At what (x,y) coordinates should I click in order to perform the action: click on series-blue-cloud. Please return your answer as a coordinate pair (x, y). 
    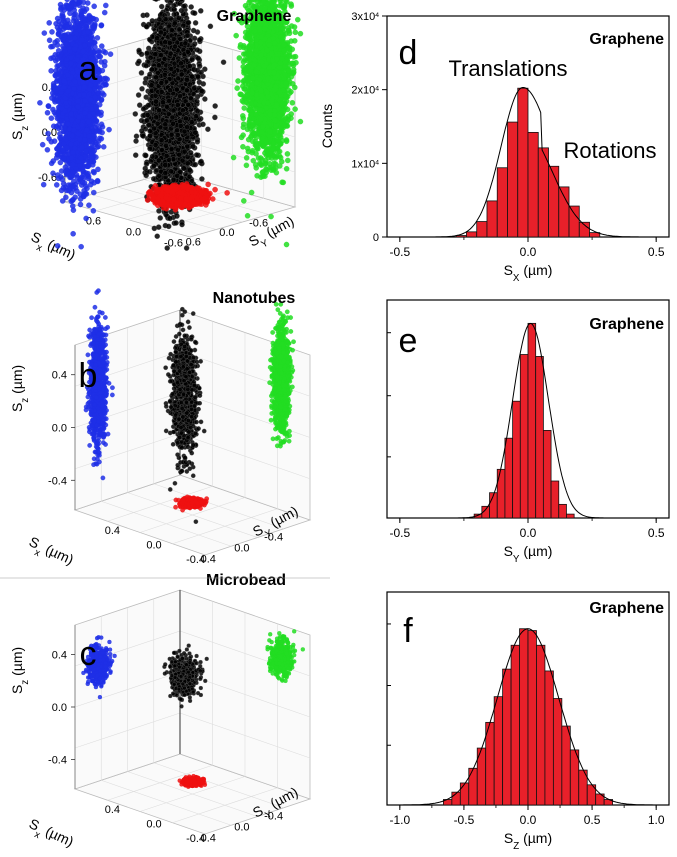
    Looking at the image, I should click on (75, 125).